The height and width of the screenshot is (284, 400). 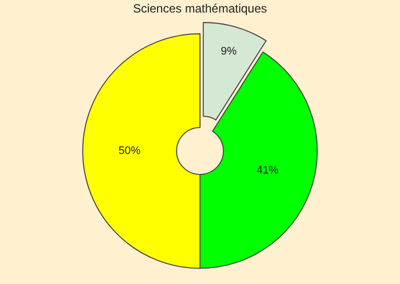 I want to click on data-label: 9%, so click(x=228, y=52).